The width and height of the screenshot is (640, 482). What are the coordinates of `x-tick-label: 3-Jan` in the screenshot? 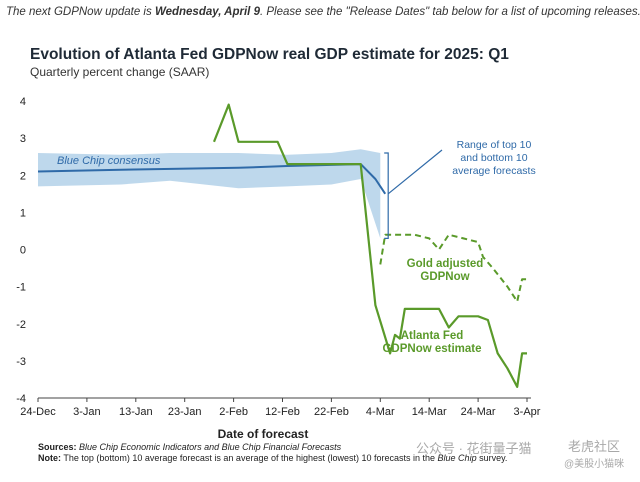 It's located at (87, 412).